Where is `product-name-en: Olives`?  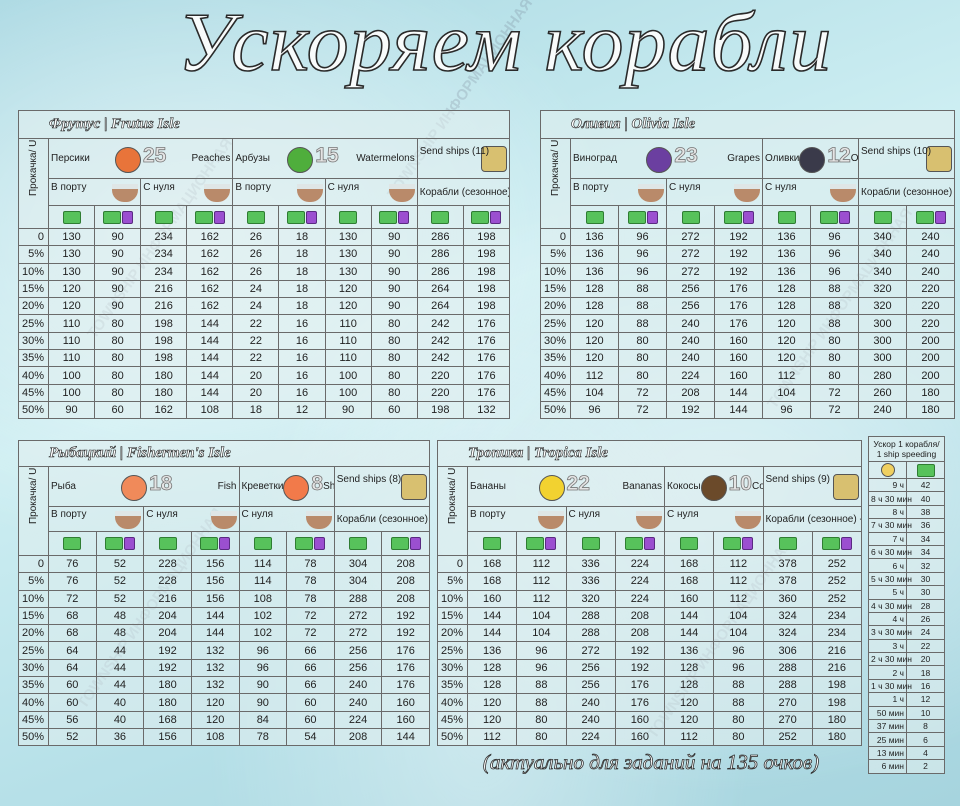
product-name-en: Olives is located at coordinates (854, 158).